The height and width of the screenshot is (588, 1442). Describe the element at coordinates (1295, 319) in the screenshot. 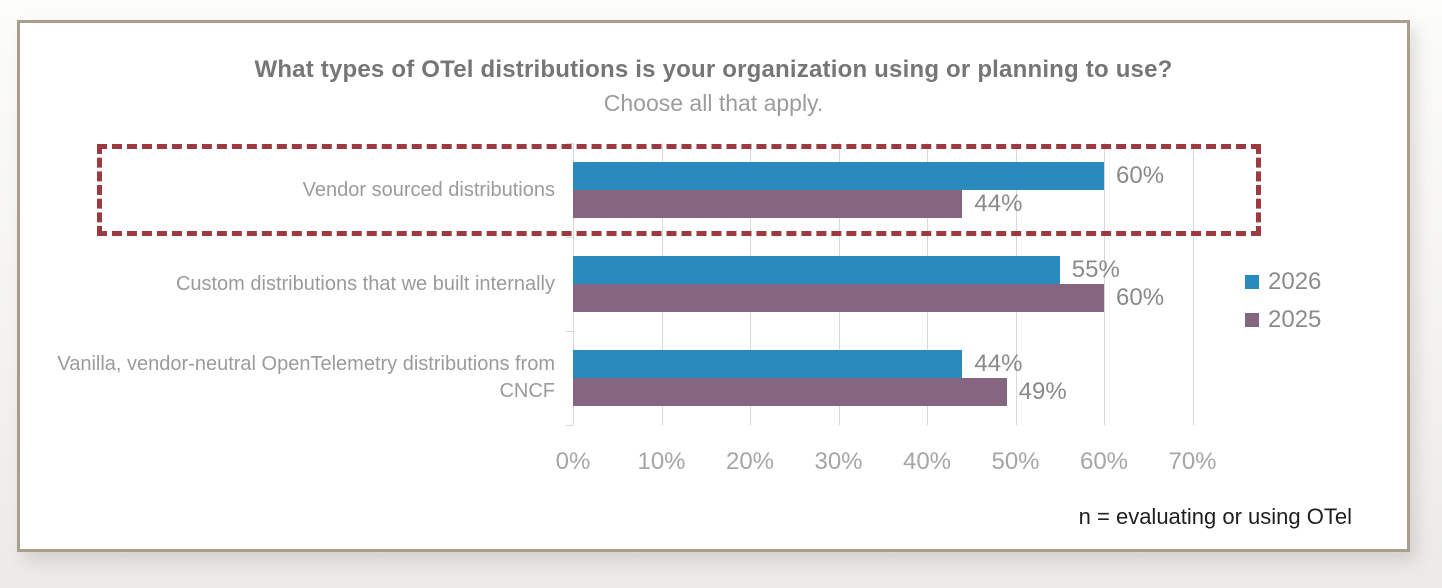

I see `legend-label: 2025` at that location.